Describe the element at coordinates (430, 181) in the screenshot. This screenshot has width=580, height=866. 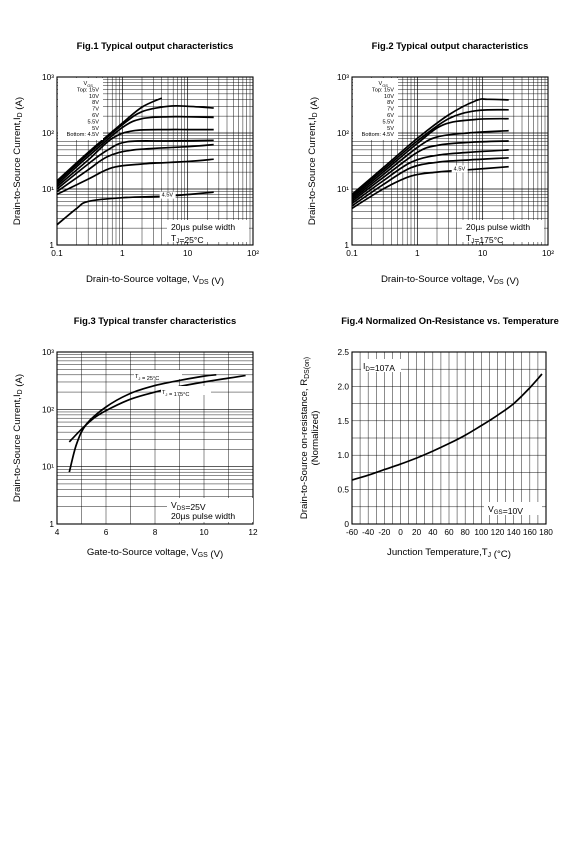
I see `series-line-5V` at that location.